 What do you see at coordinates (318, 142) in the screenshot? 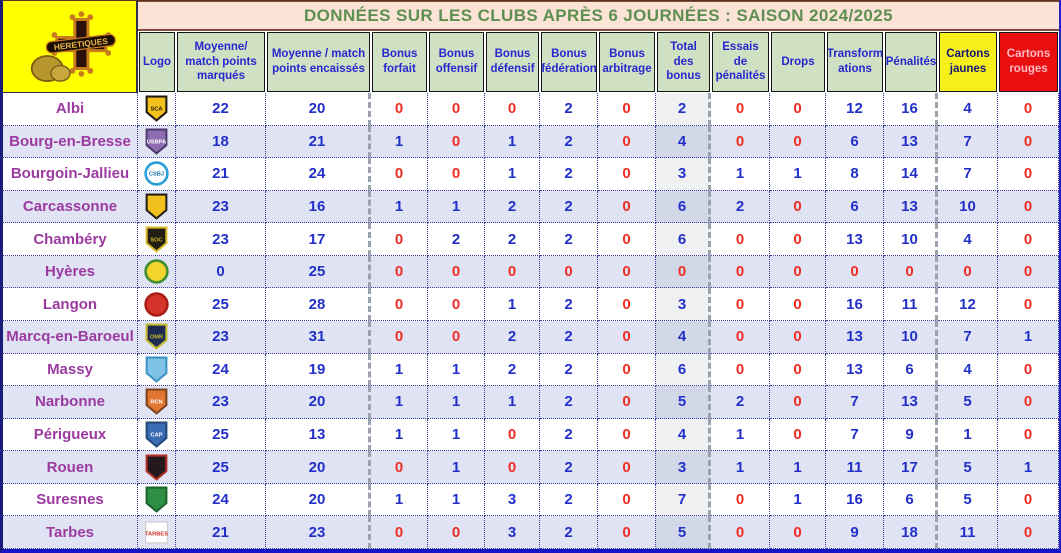
I see `cell-moyenne-points-encaisses: 21` at bounding box center [318, 142].